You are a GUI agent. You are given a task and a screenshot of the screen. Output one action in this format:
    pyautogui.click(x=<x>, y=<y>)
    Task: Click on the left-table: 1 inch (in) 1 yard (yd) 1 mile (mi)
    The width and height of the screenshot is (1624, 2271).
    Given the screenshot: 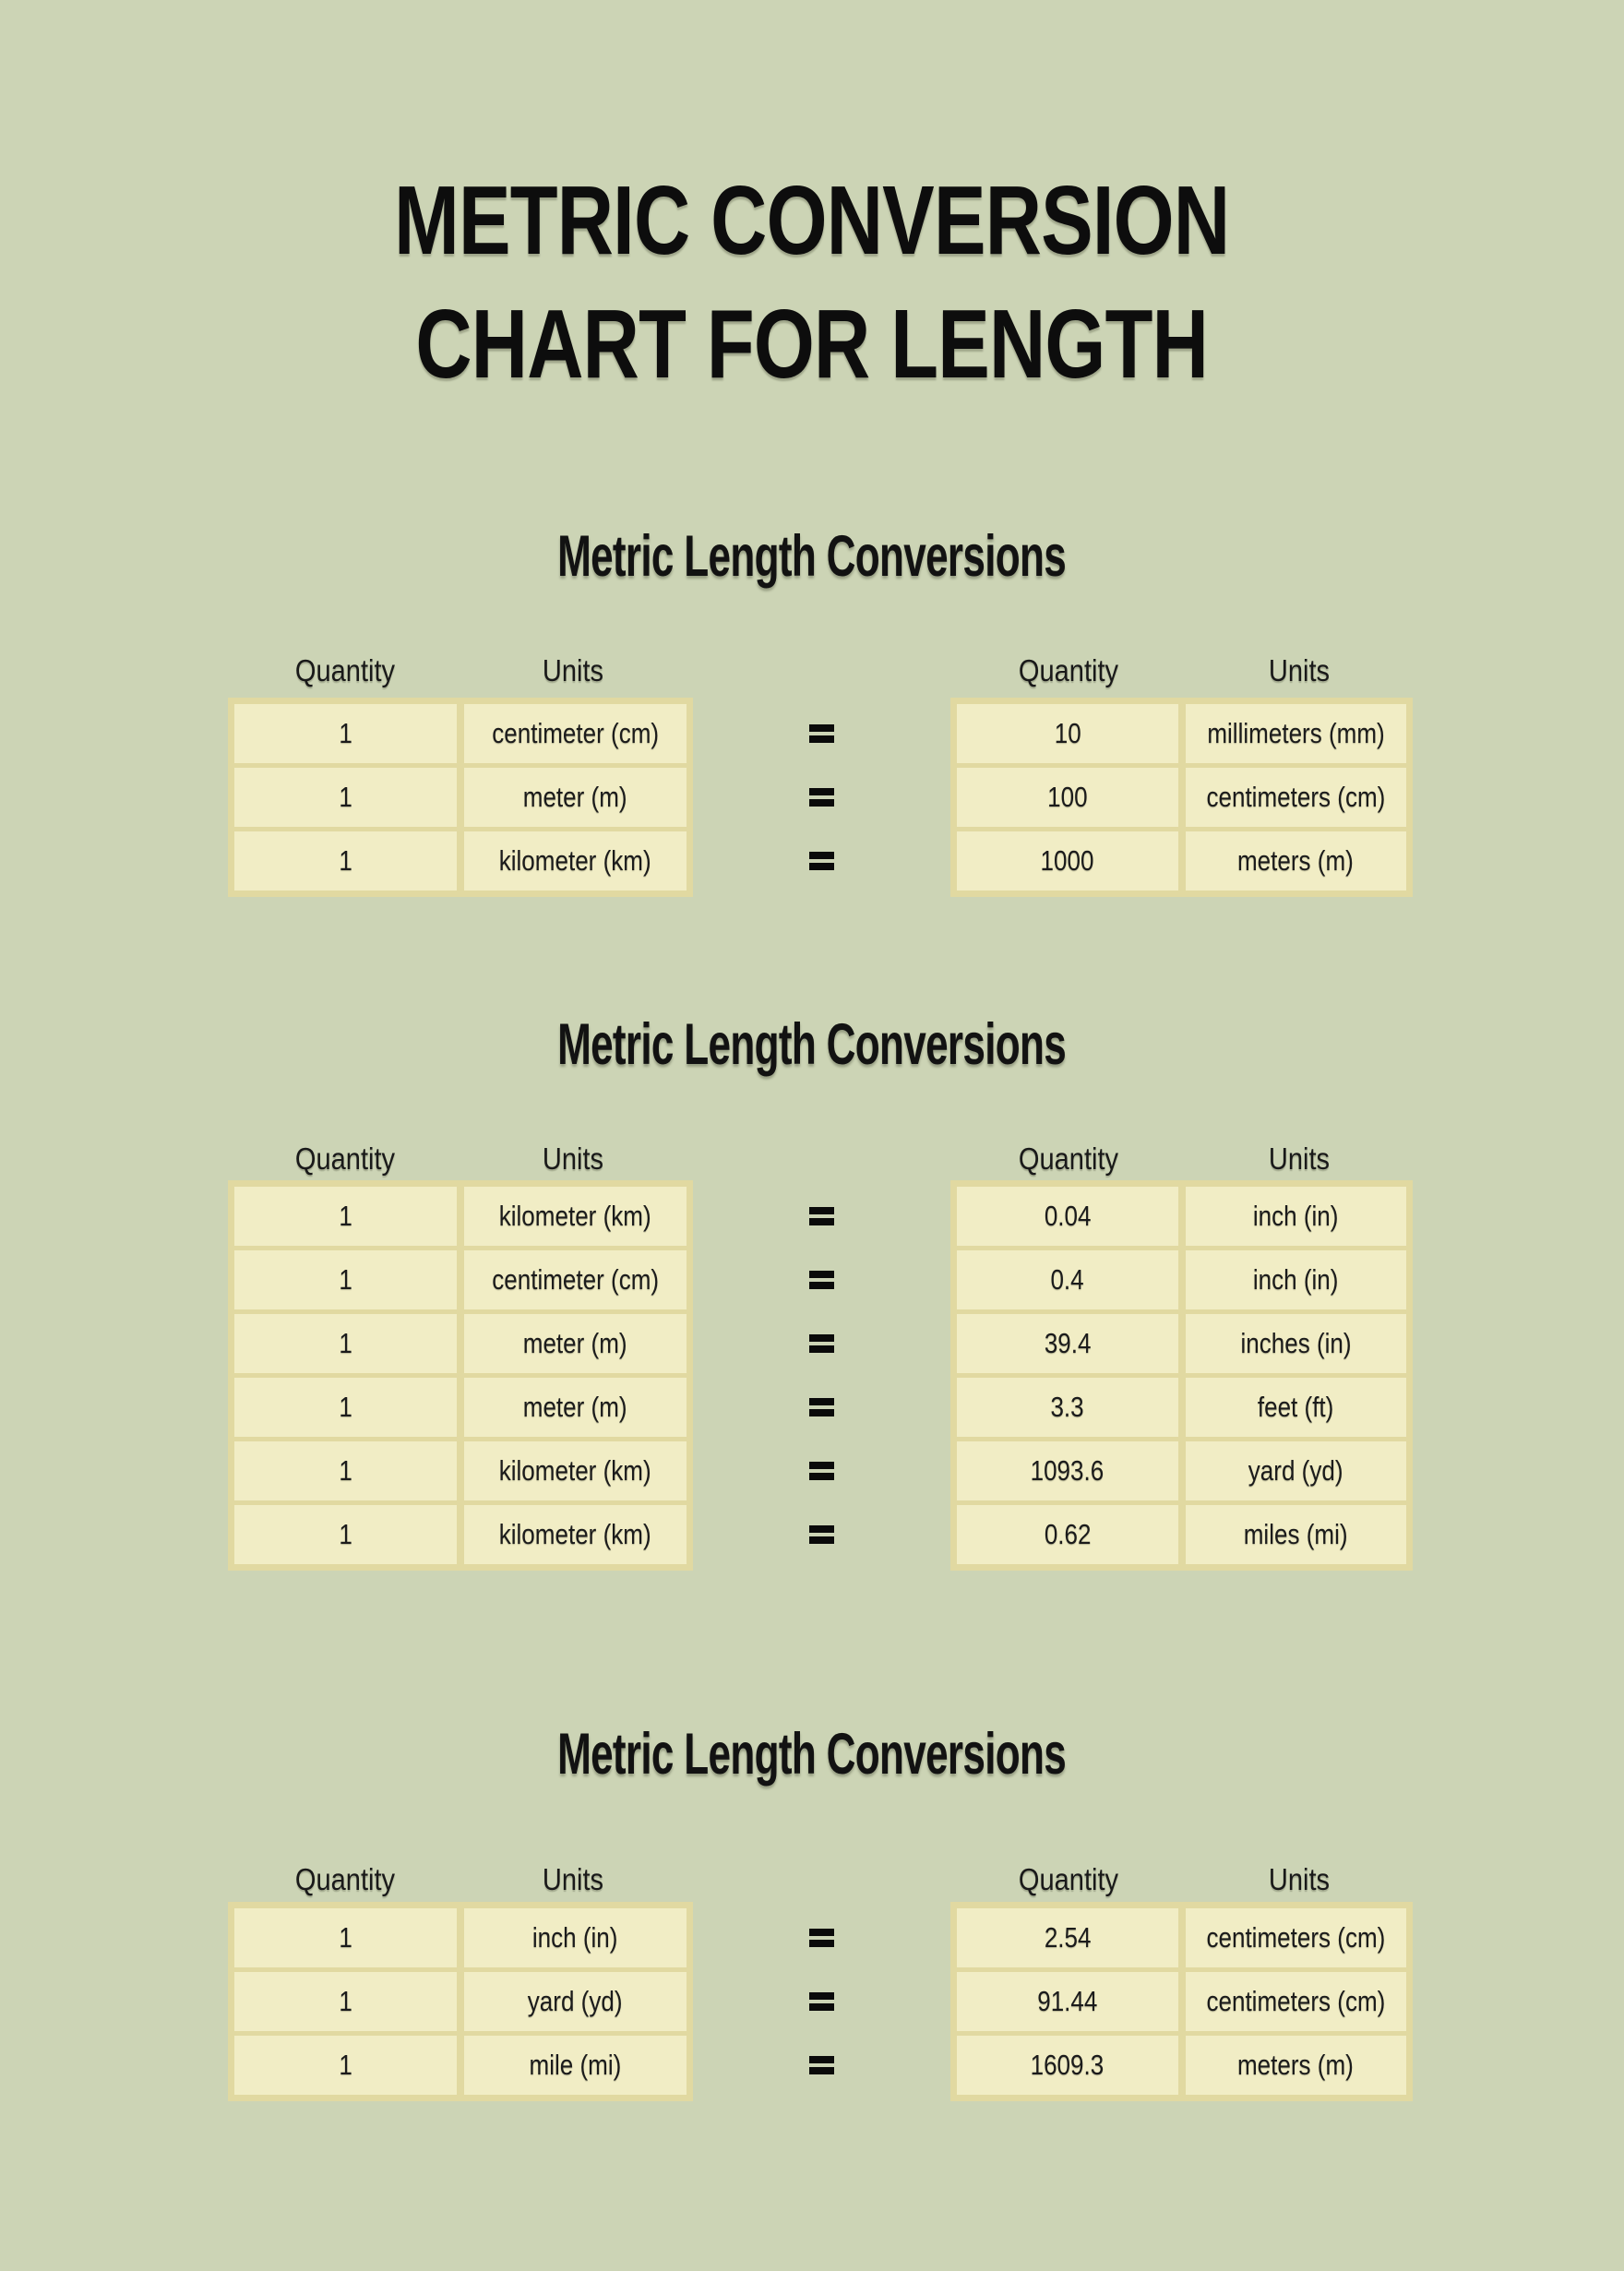 What is the action you would take?
    pyautogui.click(x=460, y=2001)
    